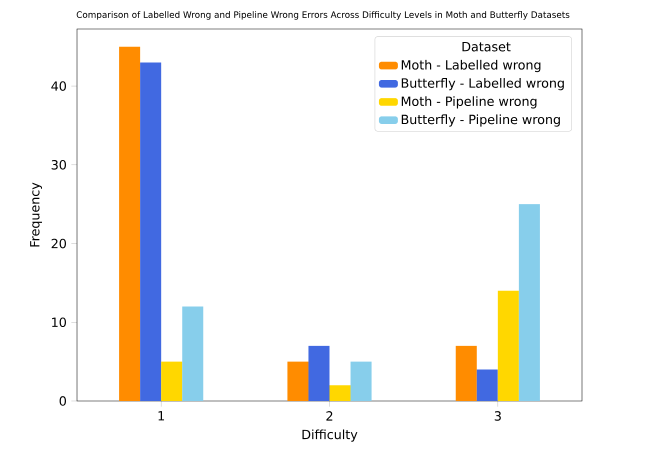 The image size is (646, 449). What do you see at coordinates (497, 416) in the screenshot?
I see `x-tick-label: 3` at bounding box center [497, 416].